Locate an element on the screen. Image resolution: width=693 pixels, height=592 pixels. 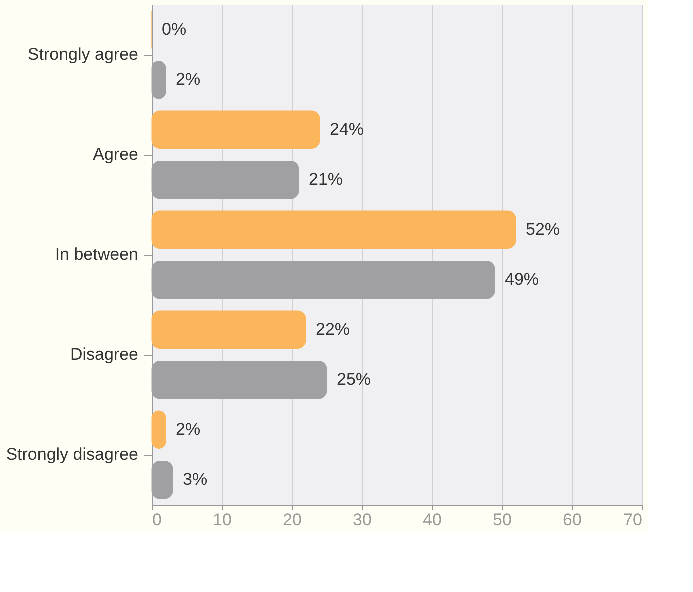
data-label: 25% is located at coordinates (354, 380).